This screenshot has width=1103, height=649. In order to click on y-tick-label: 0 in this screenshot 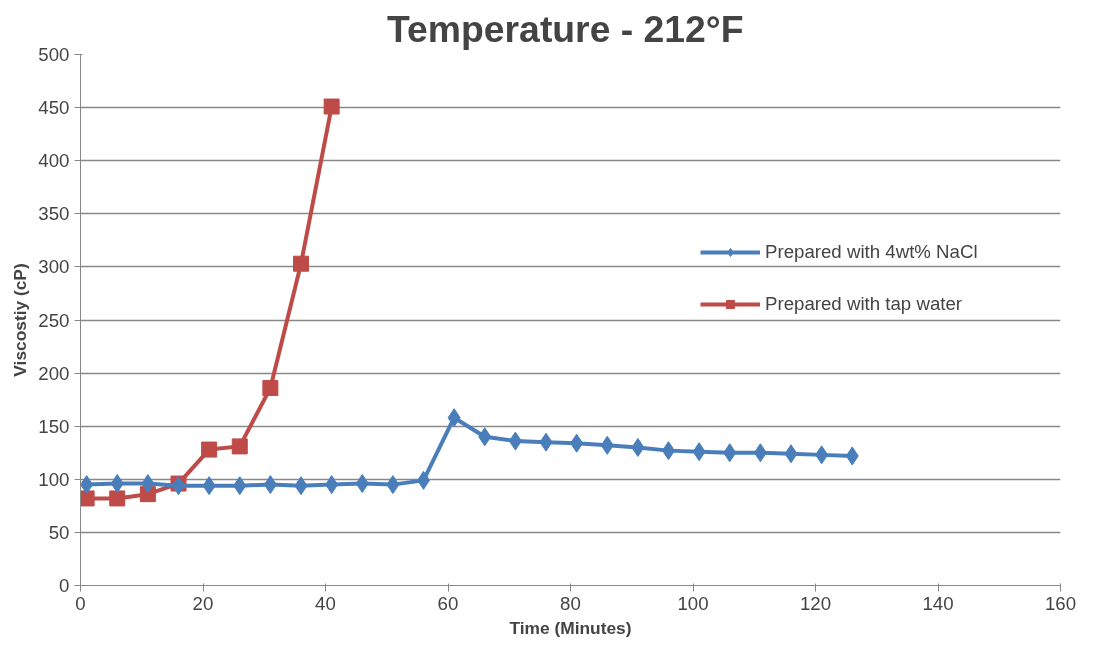, I will do `click(64, 585)`.